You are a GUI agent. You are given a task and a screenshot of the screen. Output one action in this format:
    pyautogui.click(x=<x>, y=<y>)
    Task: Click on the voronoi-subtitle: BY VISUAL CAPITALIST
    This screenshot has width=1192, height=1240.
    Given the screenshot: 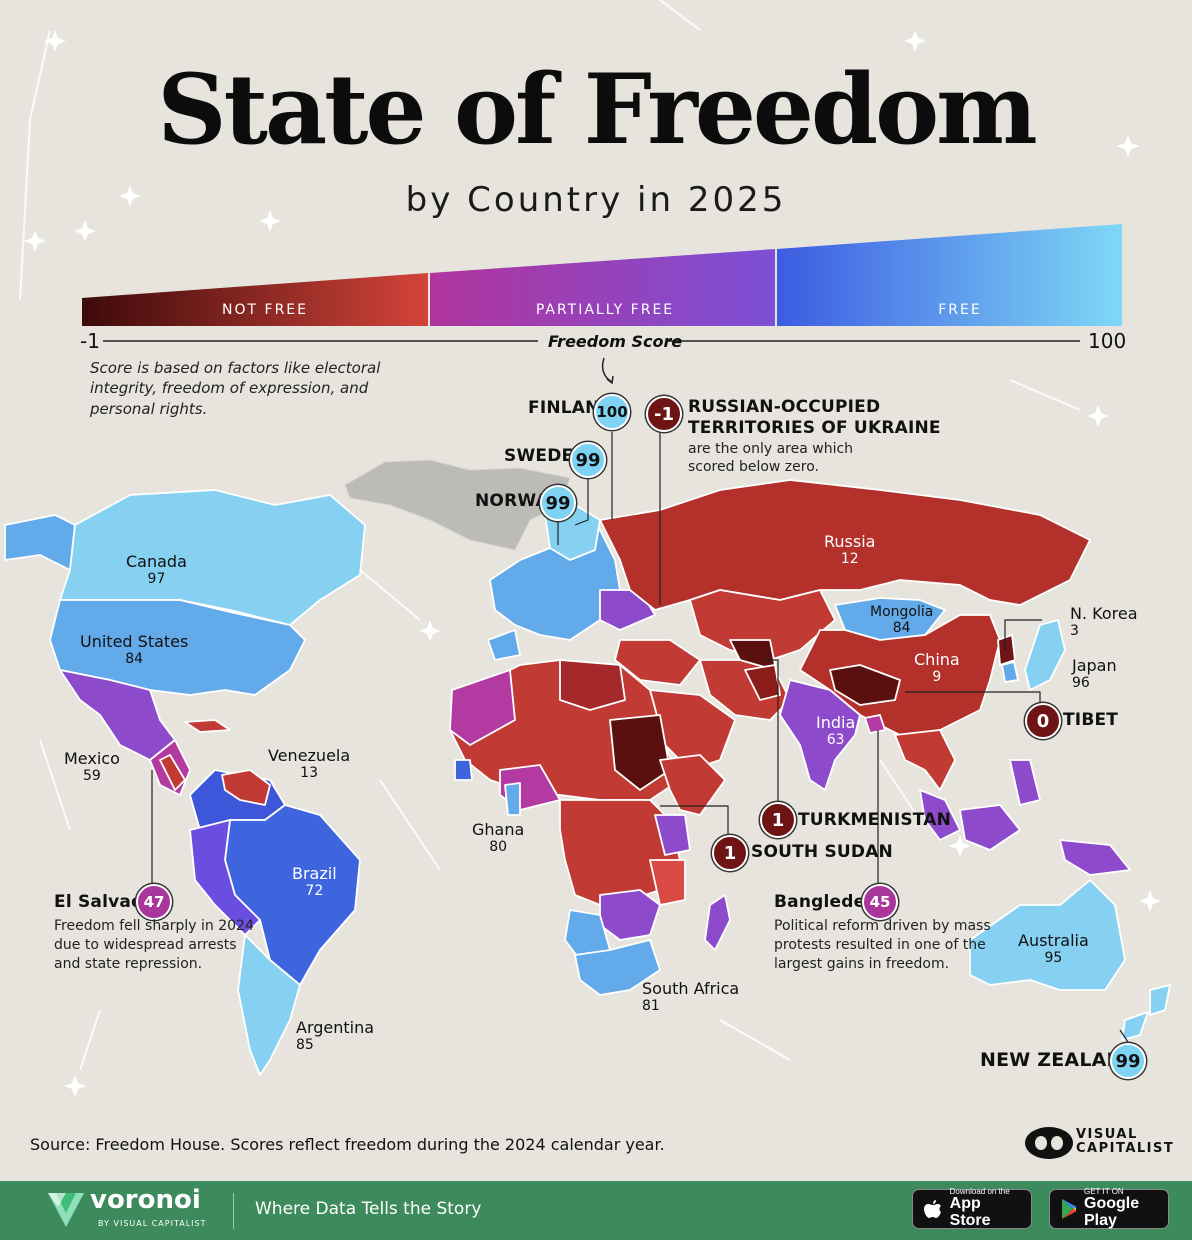 What is the action you would take?
    pyautogui.click(x=152, y=1223)
    